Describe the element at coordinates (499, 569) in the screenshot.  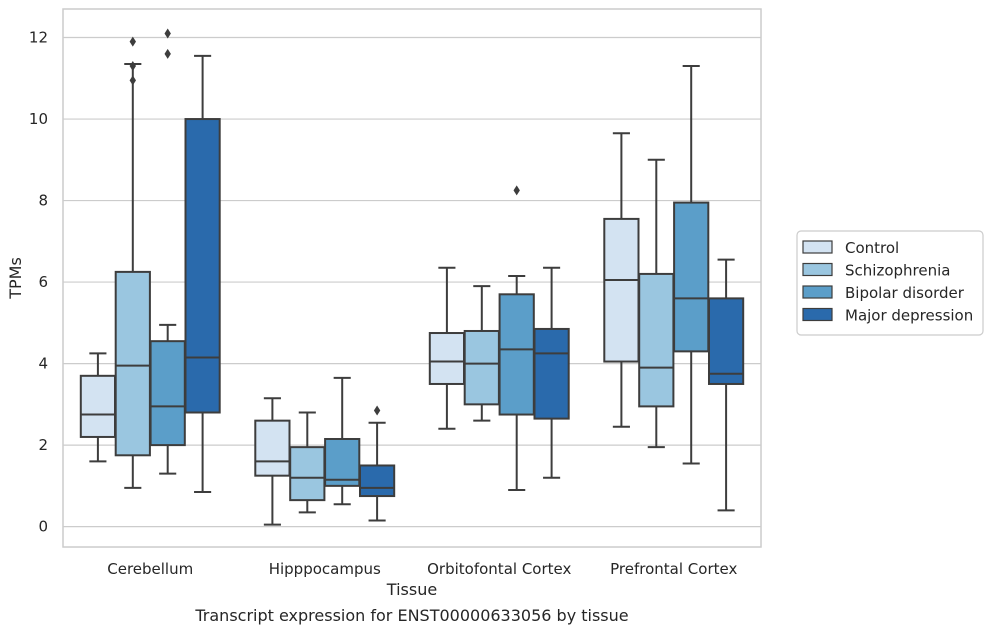
I see `x-tick-label: Orbitofontal Cortex` at that location.